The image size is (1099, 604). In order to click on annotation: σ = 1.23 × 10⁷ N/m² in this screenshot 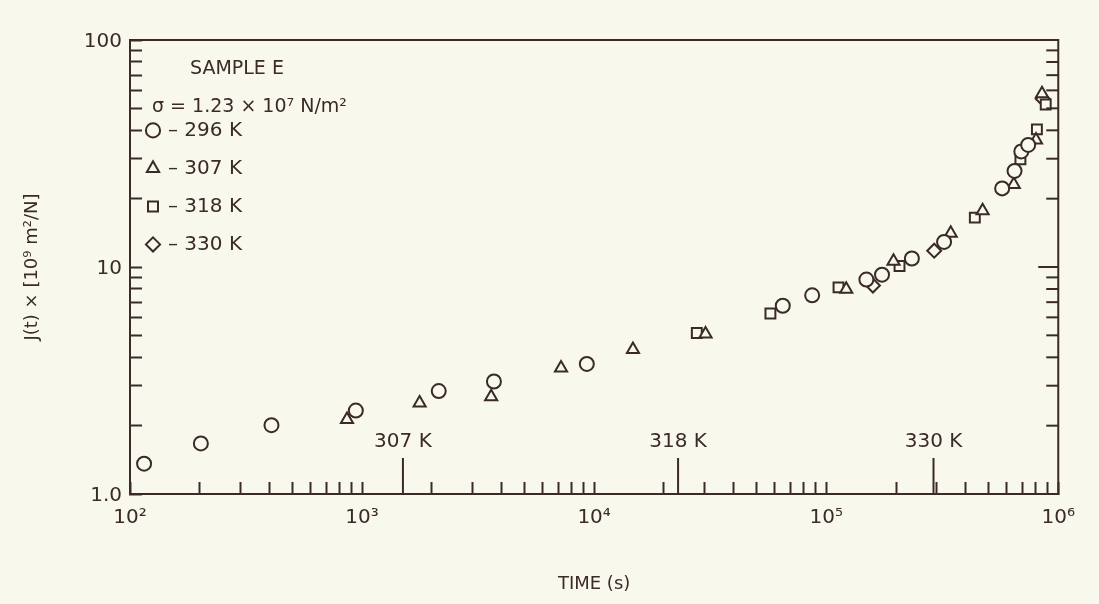, I will do `click(249, 105)`.